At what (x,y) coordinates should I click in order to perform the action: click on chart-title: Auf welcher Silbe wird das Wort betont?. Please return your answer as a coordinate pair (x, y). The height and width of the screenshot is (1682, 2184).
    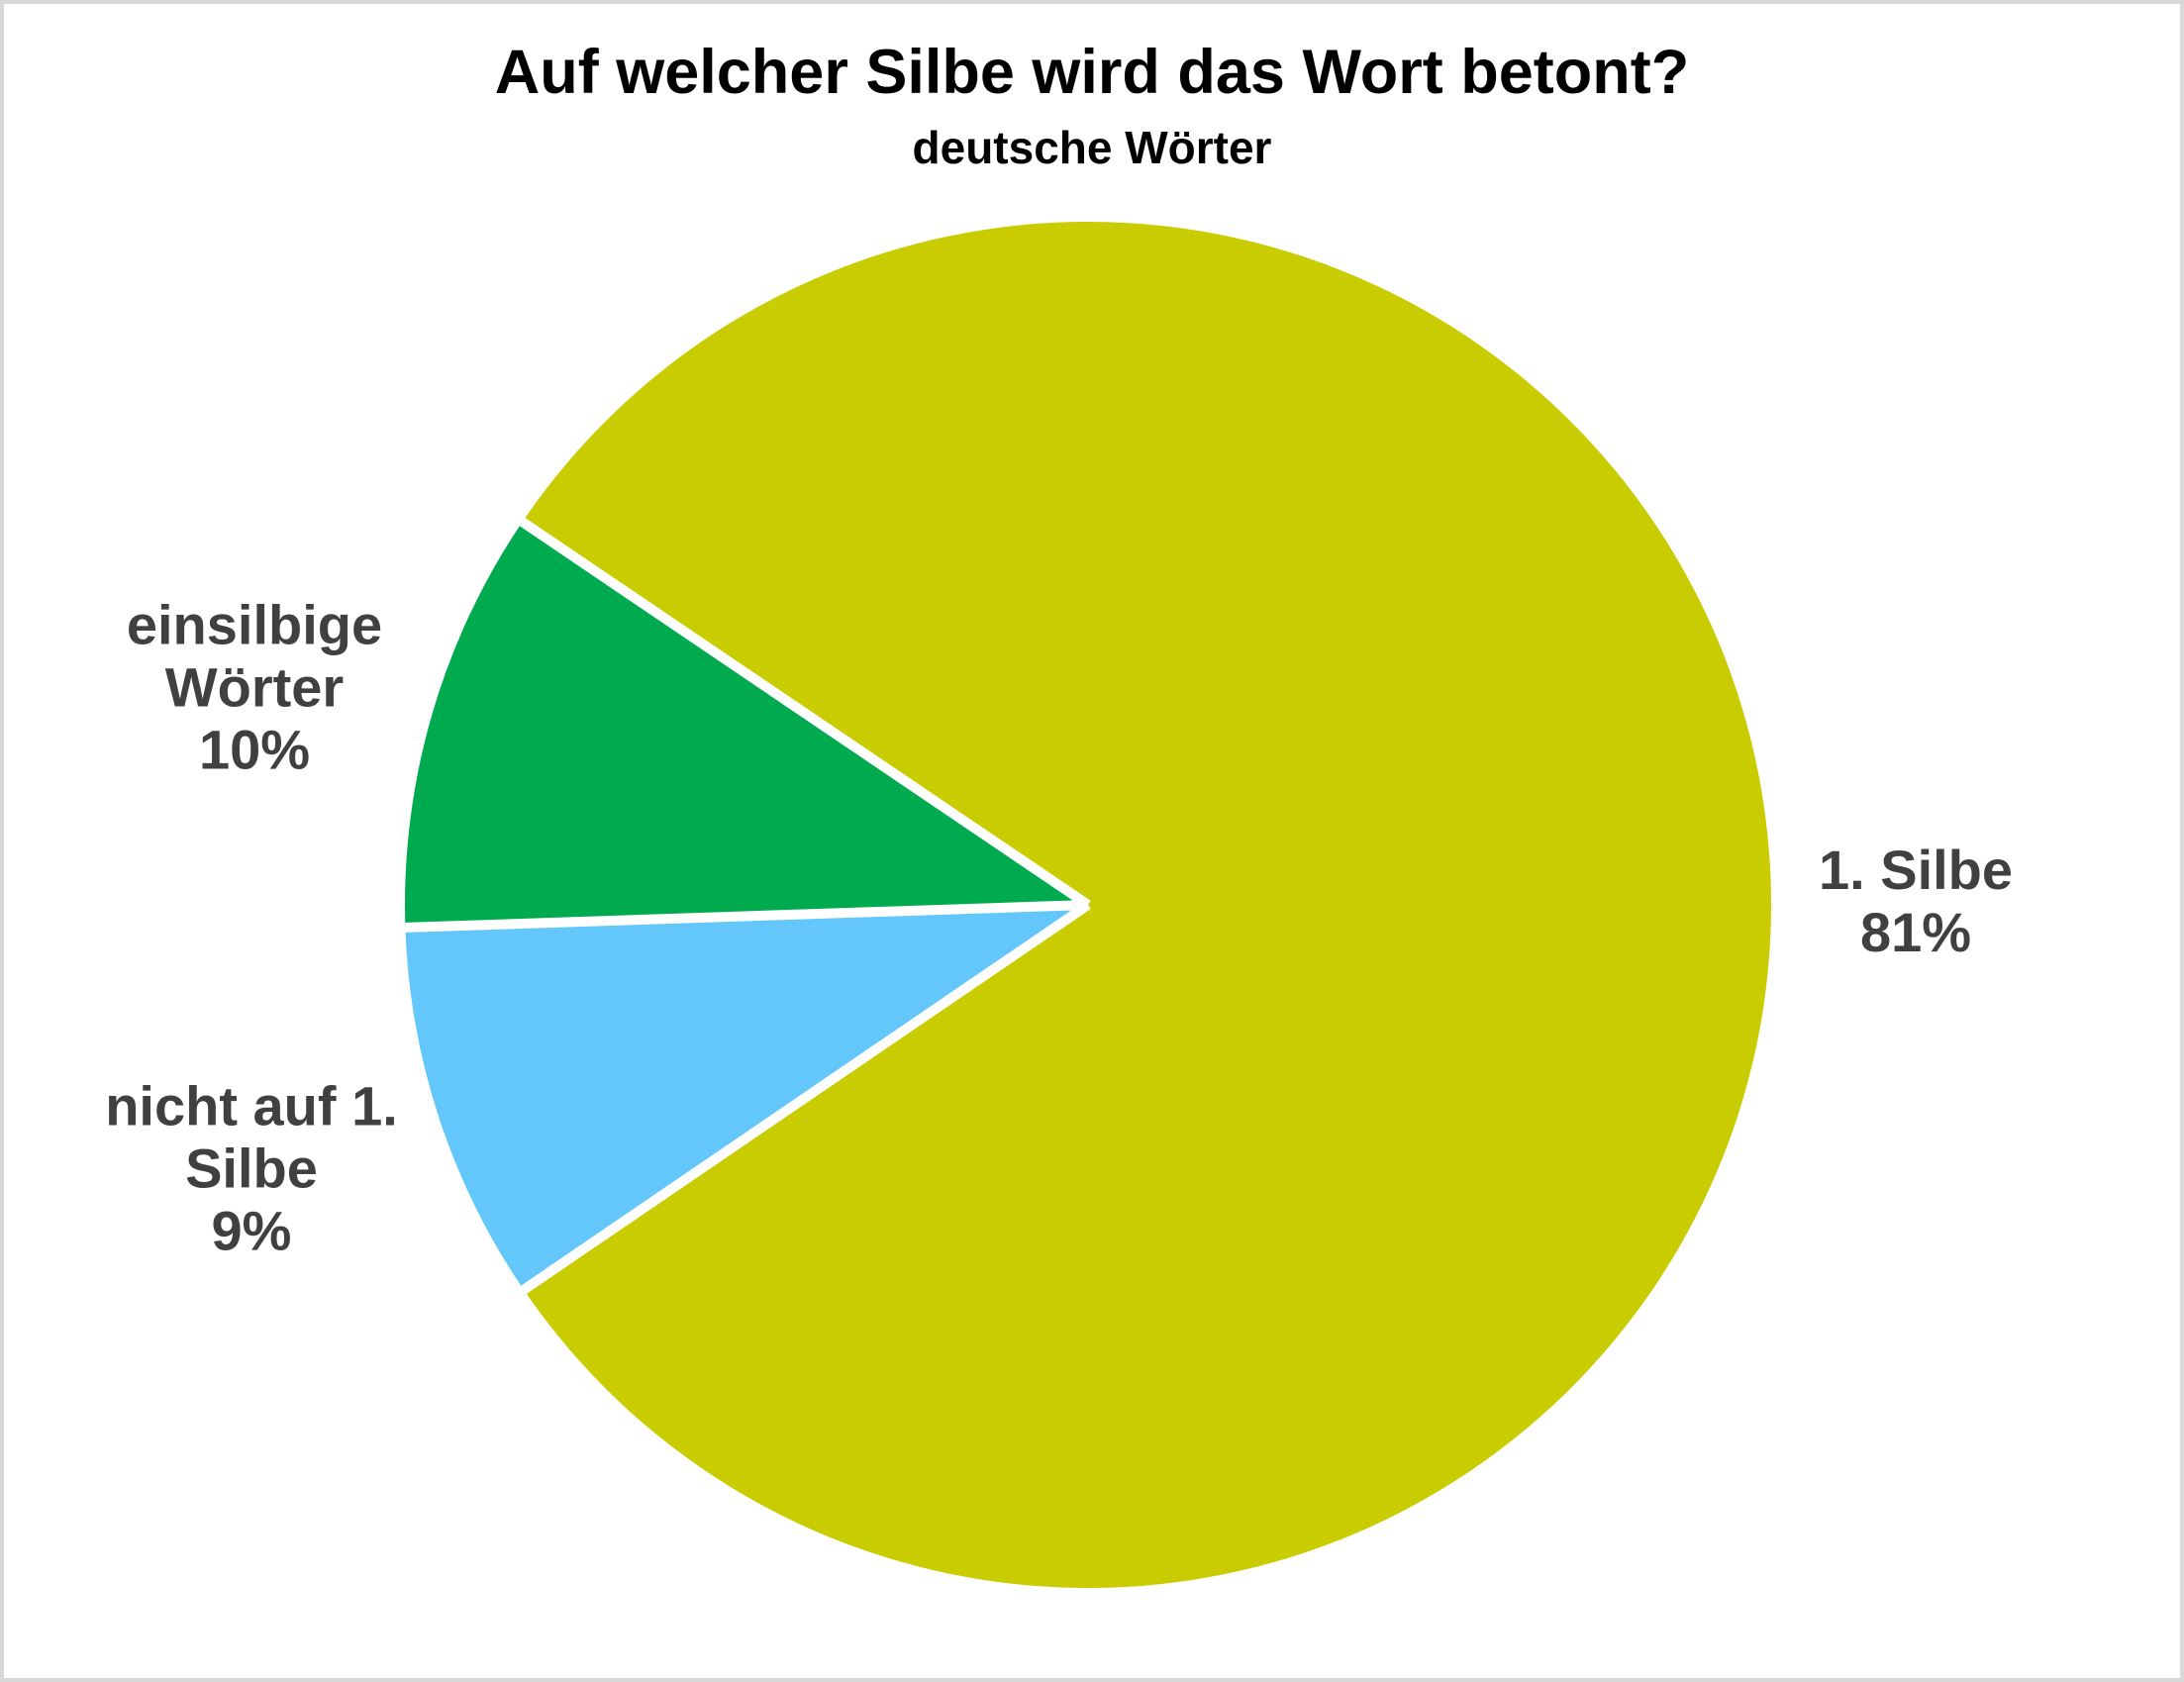
    Looking at the image, I should click on (1092, 72).